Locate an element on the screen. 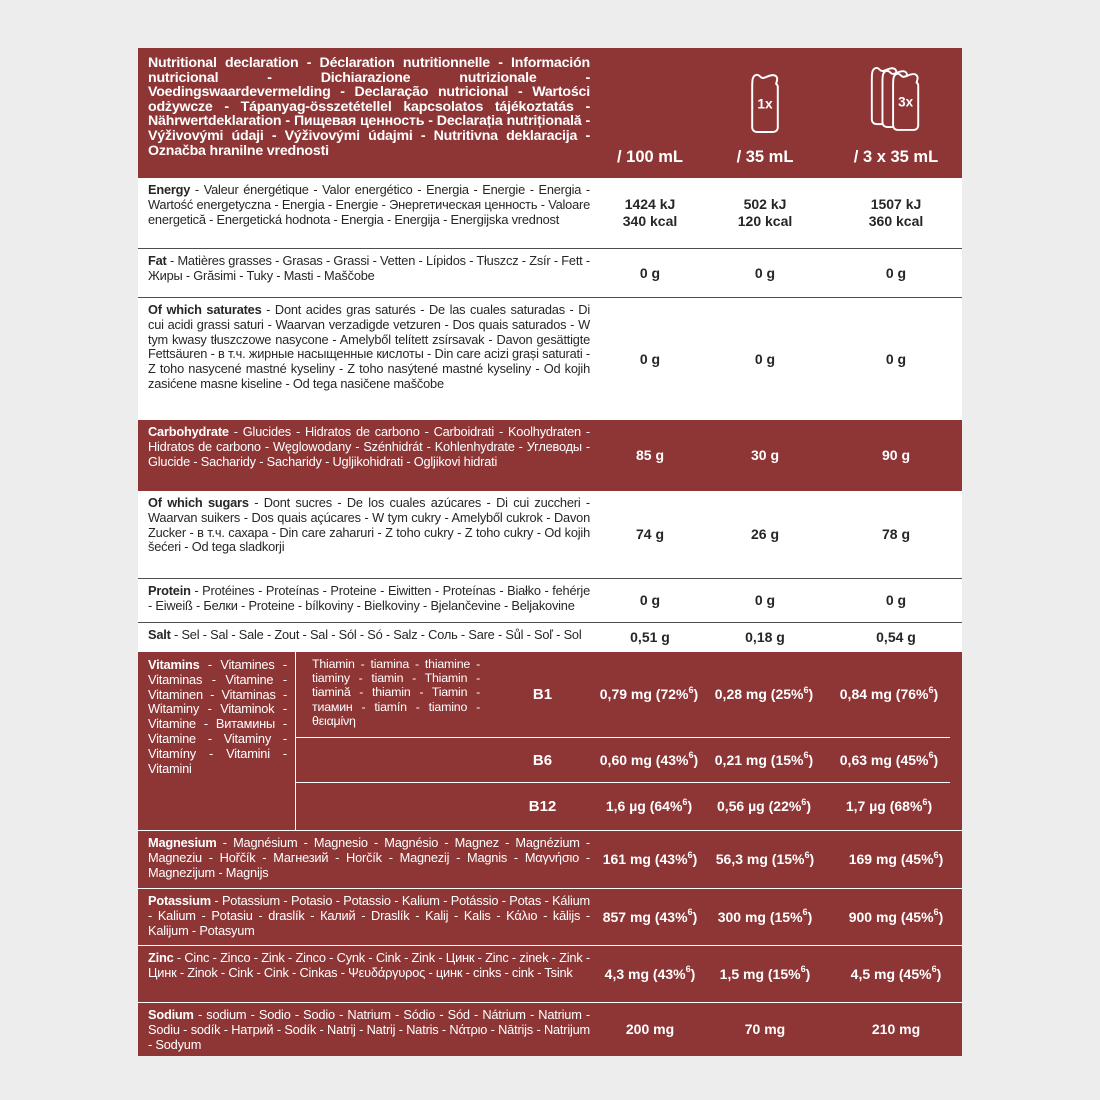 The height and width of the screenshot is (1100, 1100). magnesium-value-per-100ml: 161 mg (43% 6) is located at coordinates (650, 858).